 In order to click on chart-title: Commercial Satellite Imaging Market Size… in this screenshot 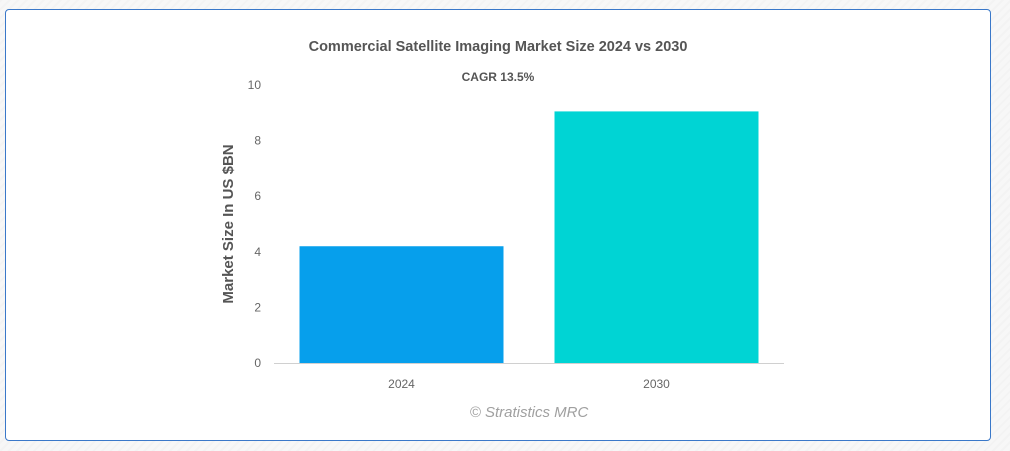, I will do `click(498, 47)`.